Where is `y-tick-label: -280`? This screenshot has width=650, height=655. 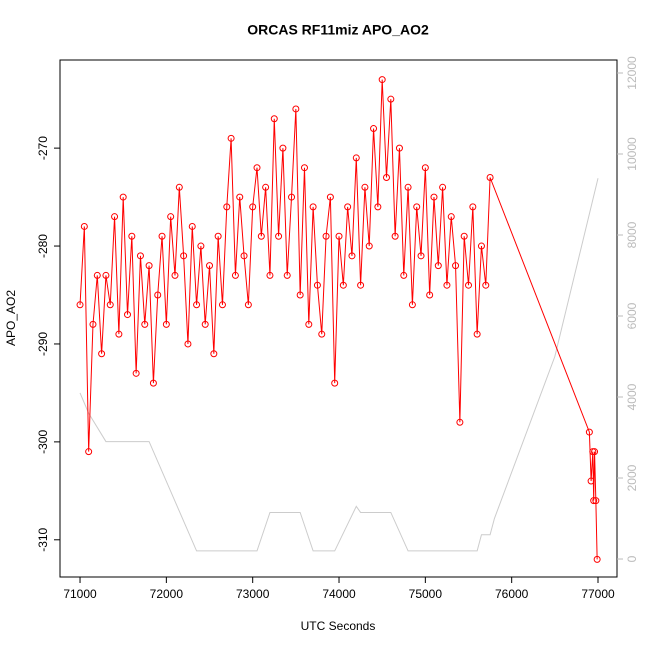 y-tick-label: -280 is located at coordinates (43, 246).